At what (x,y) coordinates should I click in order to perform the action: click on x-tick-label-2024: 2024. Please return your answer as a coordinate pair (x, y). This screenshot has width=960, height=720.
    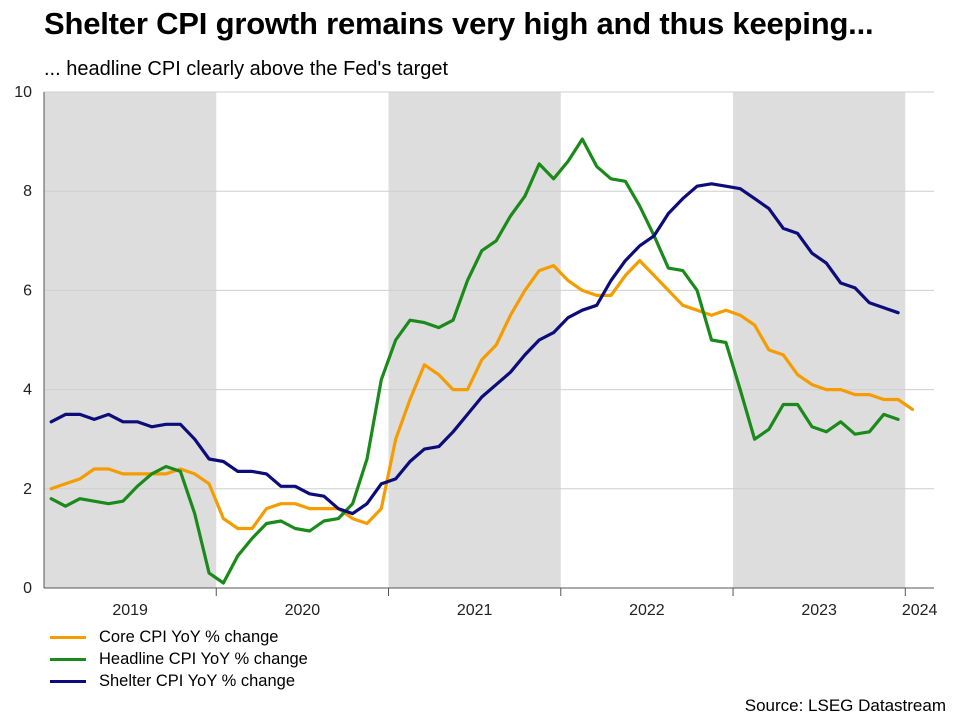
    Looking at the image, I should click on (920, 610).